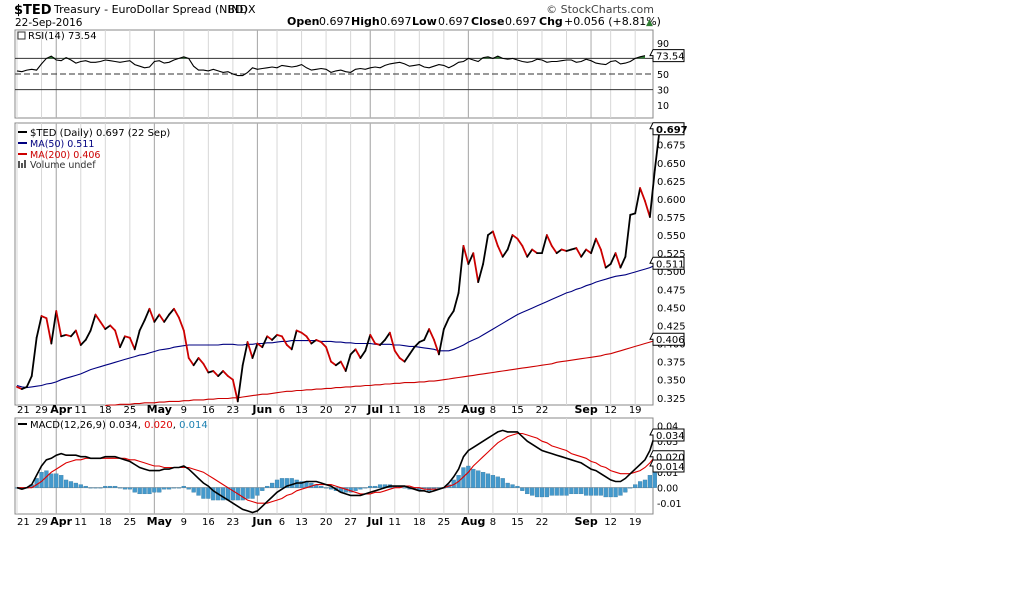 The image size is (1018, 602). I want to click on price-y-tick-label: 0.325, so click(671, 399).